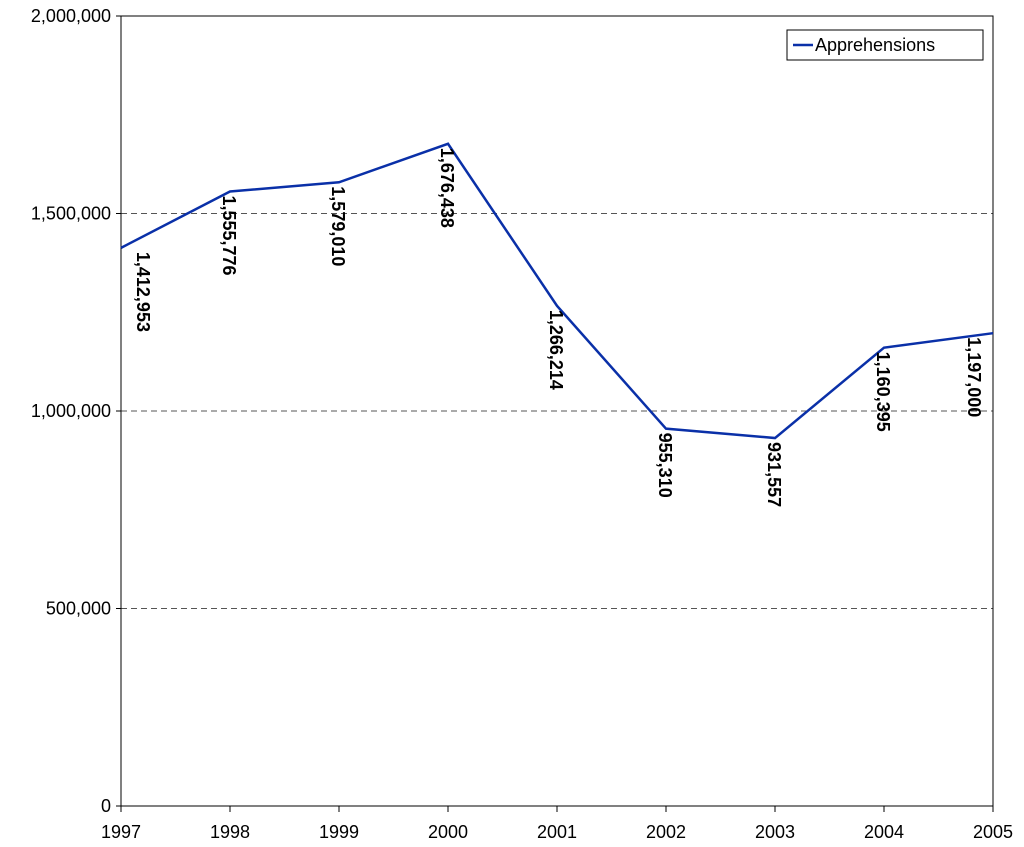  Describe the element at coordinates (229, 235) in the screenshot. I see `data-label: 1,555,776` at that location.